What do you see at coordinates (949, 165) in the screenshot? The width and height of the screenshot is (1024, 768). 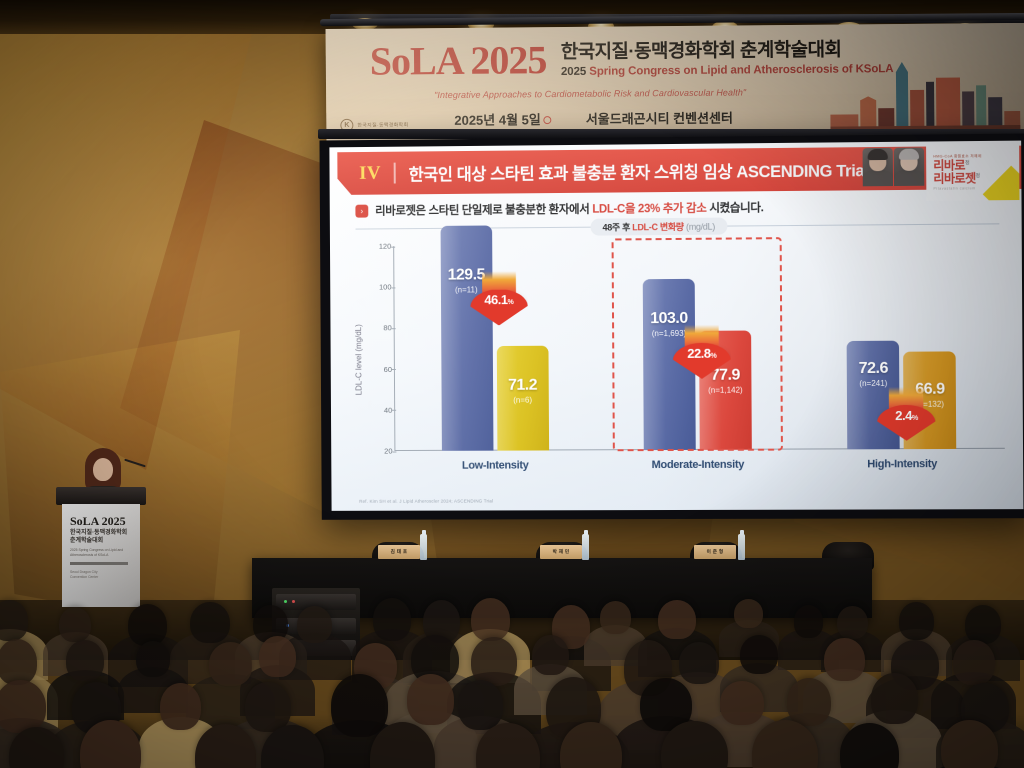 I see `brand-name-1-text: 리바로` at bounding box center [949, 165].